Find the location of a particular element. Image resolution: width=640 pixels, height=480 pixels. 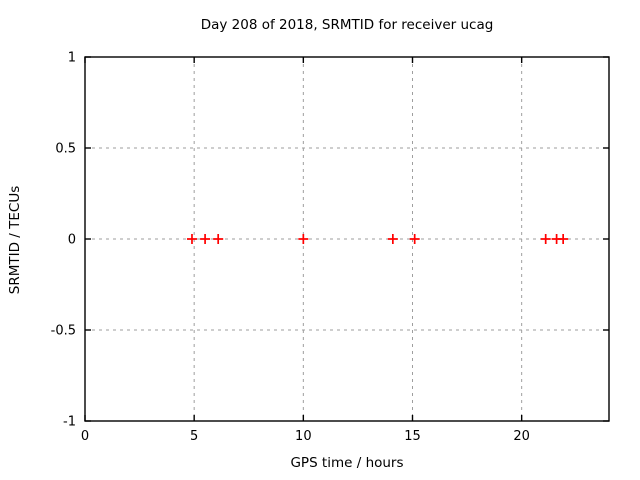

y-tick-label: 0 is located at coordinates (72, 240).